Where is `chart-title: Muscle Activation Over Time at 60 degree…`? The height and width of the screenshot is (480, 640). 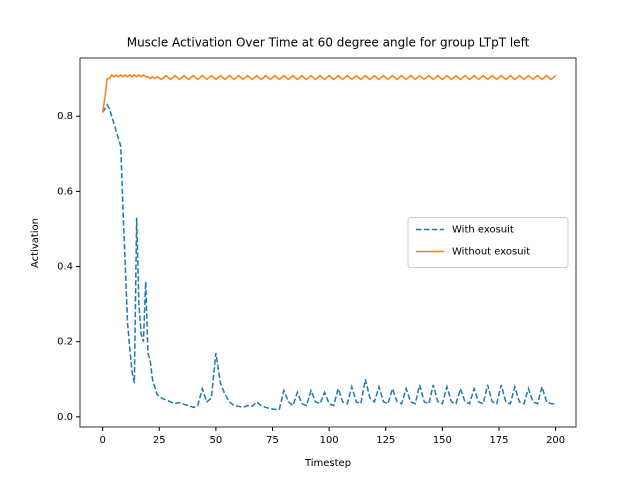 chart-title: Muscle Activation Over Time at 60 degree… is located at coordinates (328, 43).